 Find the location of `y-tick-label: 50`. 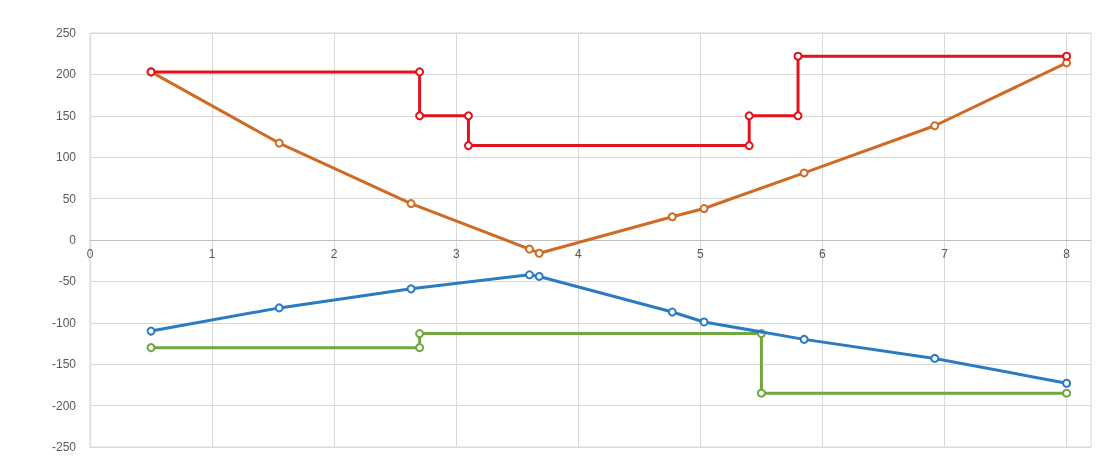

y-tick-label: 50 is located at coordinates (69, 198).